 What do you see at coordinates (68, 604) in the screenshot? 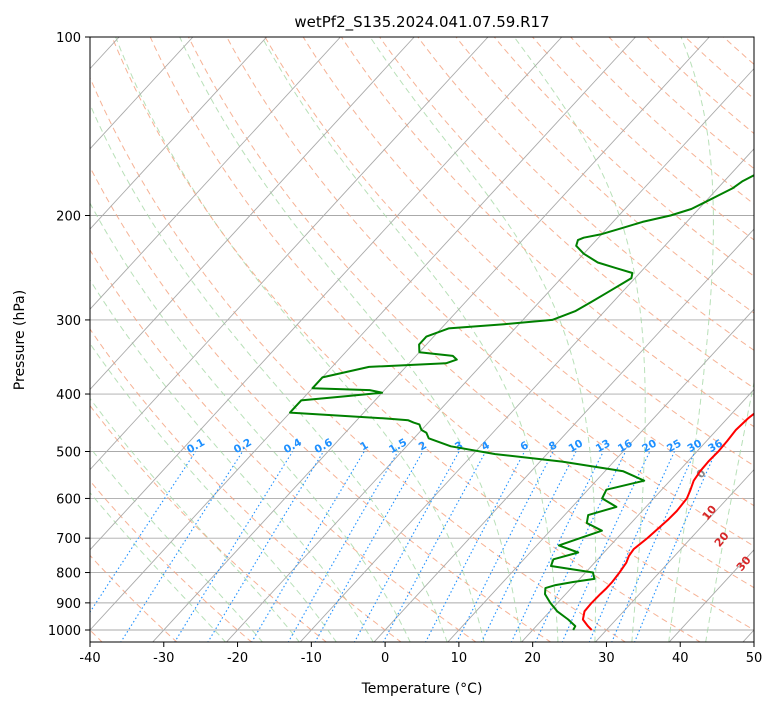
I see `y-tick-label: 900` at bounding box center [68, 604].